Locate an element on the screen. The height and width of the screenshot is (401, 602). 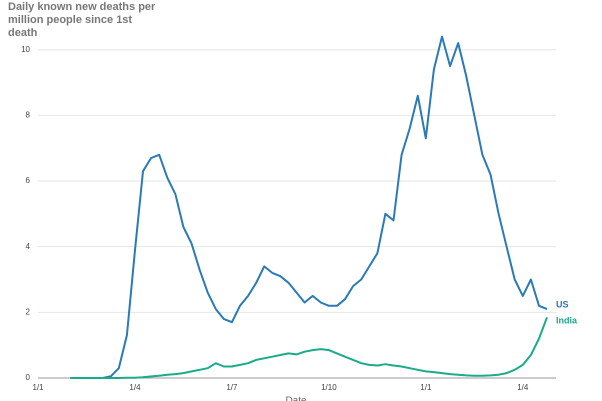
legend-label: India is located at coordinates (567, 321).